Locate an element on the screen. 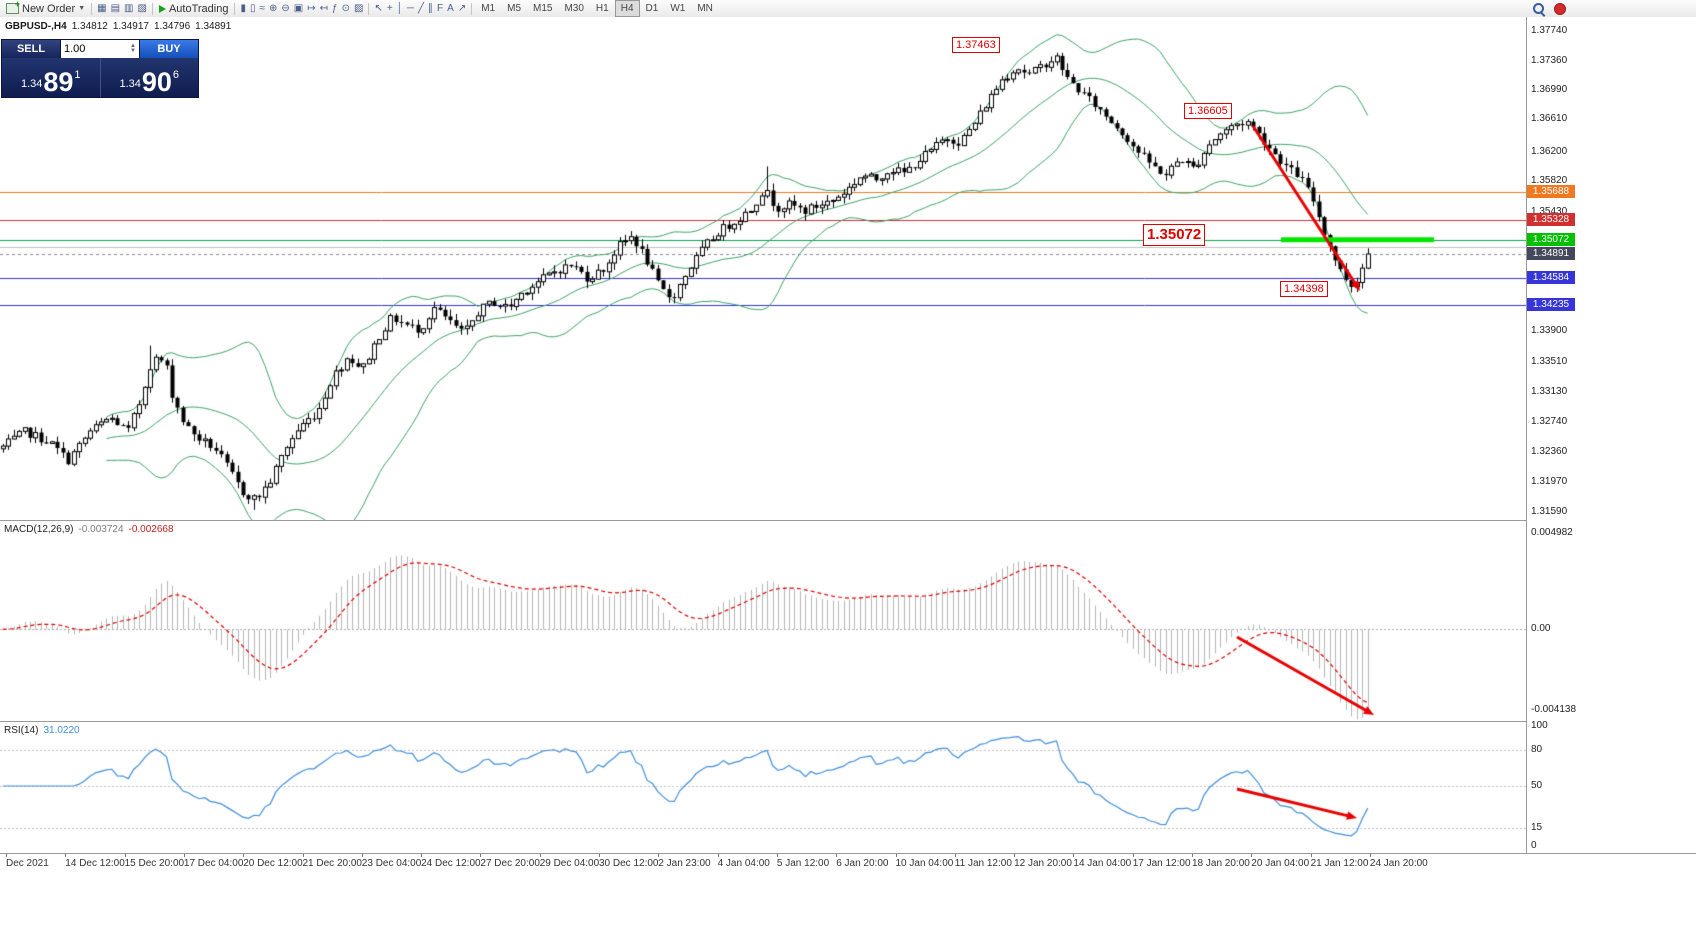 The image size is (1696, 940). price-annotation: 1.37463 is located at coordinates (976, 45).